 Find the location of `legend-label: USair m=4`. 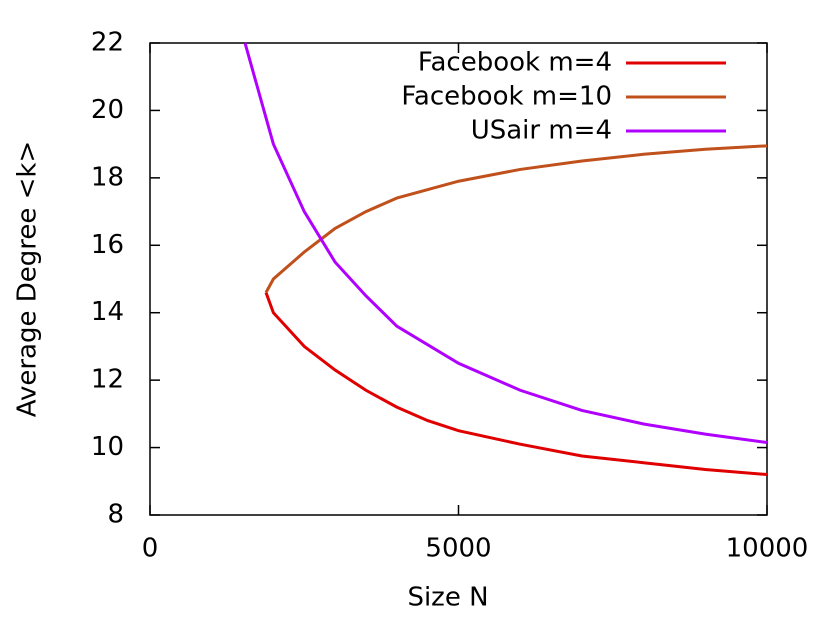

legend-label: USair m=4 is located at coordinates (541, 131).